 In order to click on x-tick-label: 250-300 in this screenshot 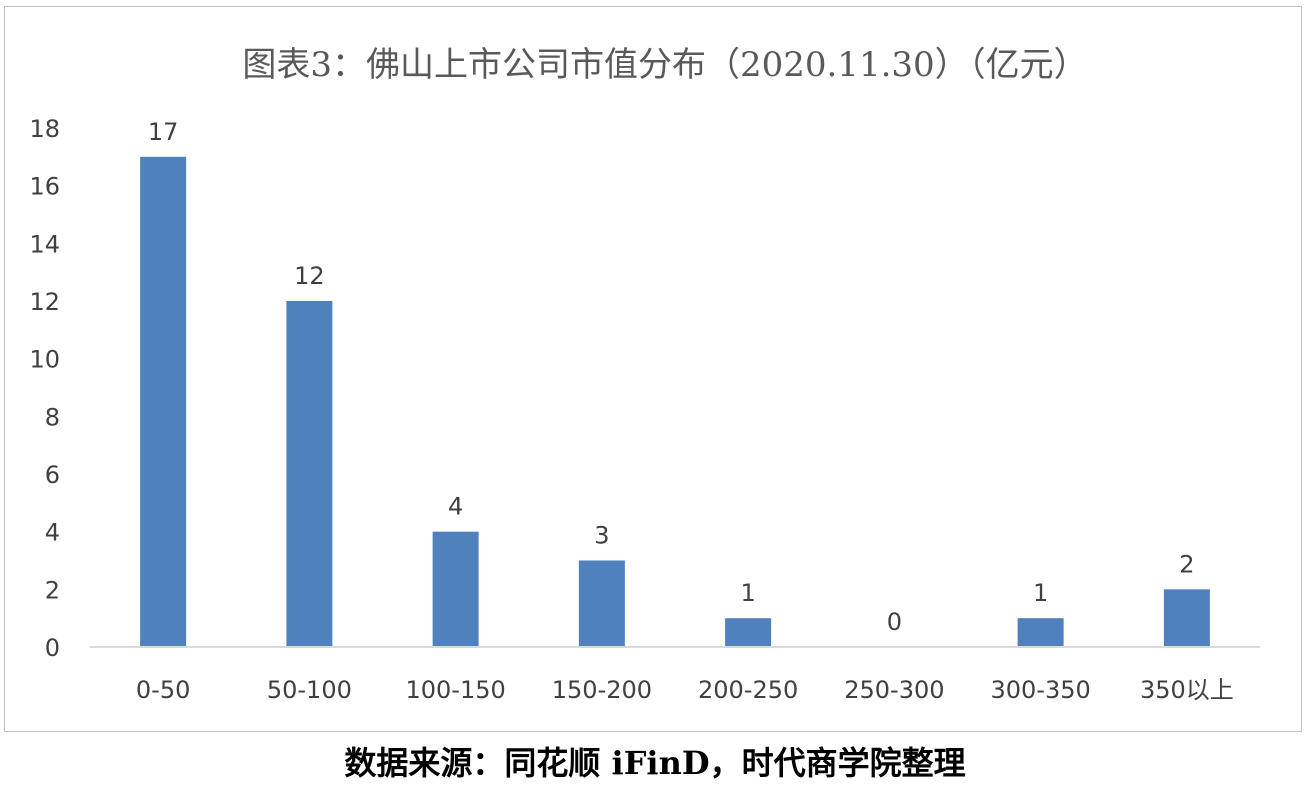, I will do `click(894, 690)`.